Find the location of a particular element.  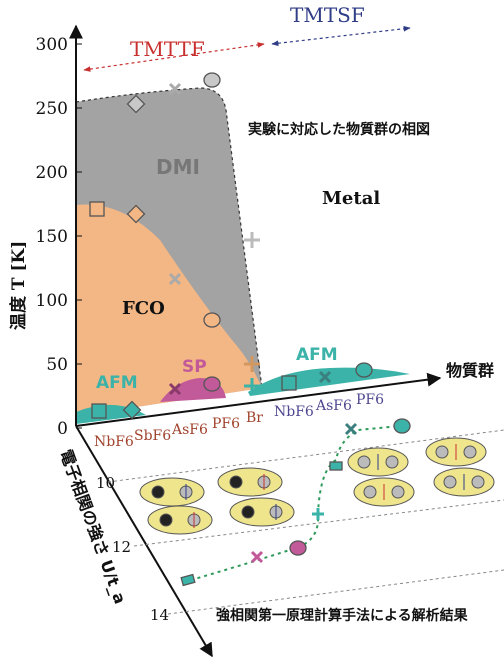

u-tick-12: 12 is located at coordinates (121, 547).